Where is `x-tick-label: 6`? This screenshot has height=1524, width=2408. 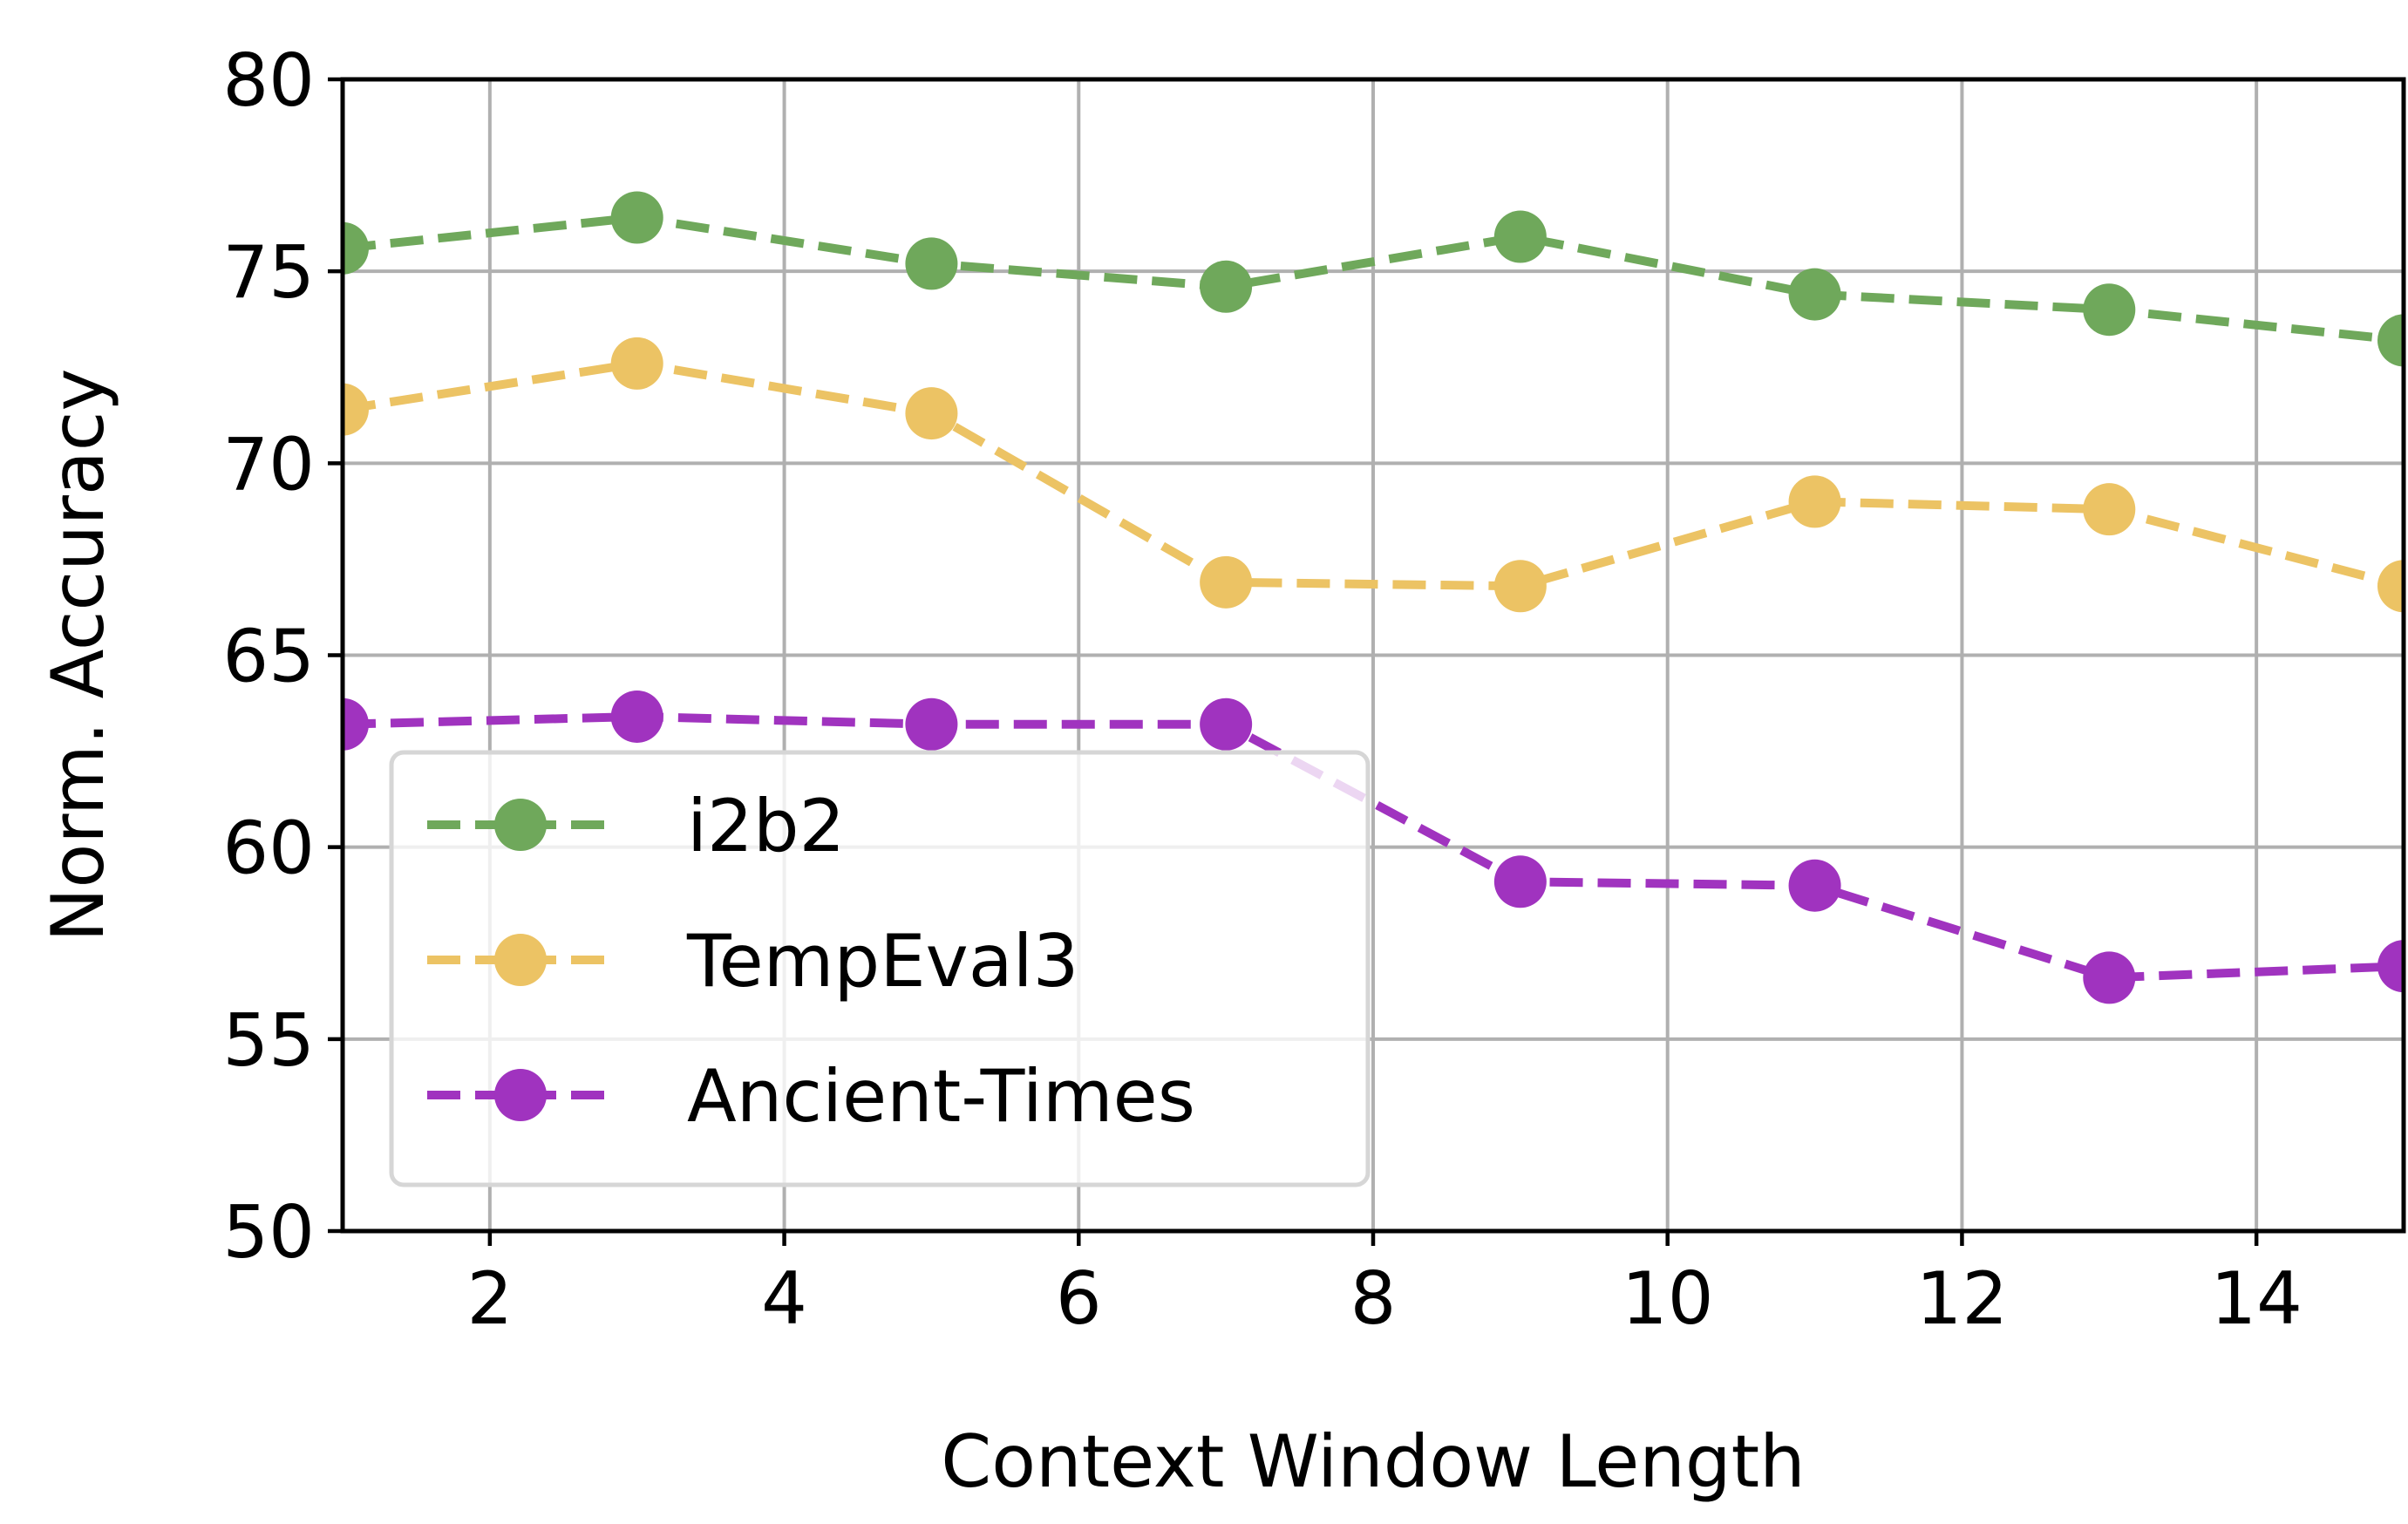 x-tick-label: 6 is located at coordinates (1079, 1298).